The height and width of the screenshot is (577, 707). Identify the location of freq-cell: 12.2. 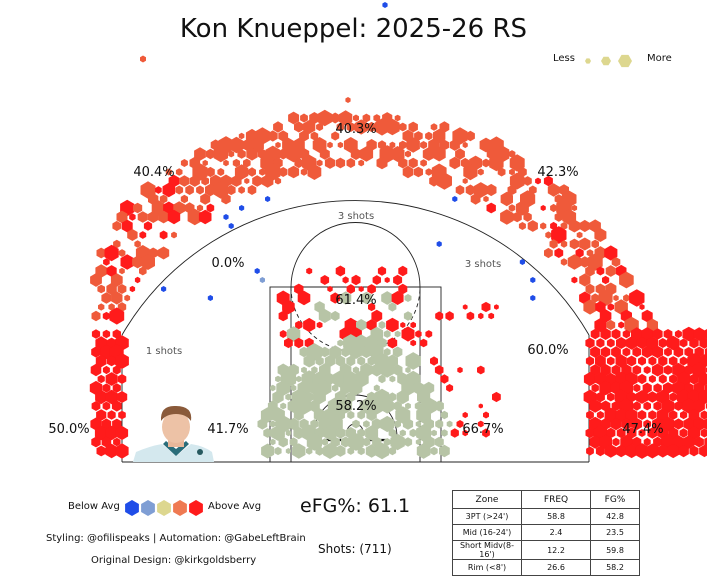
(556, 550).